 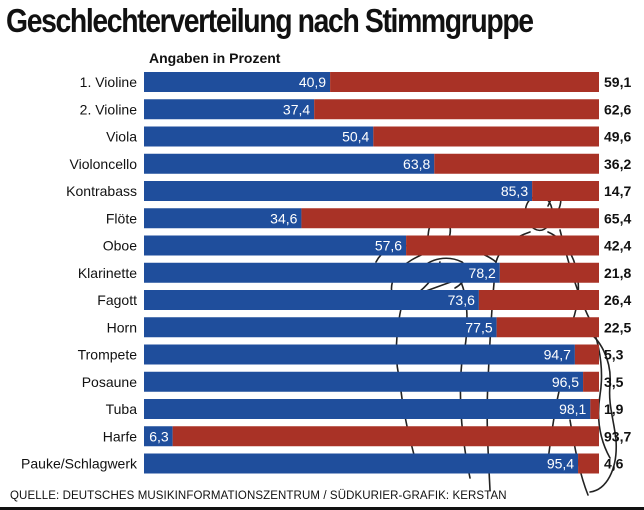 What do you see at coordinates (109, 109) in the screenshot?
I see `category-label: 2. Violine` at bounding box center [109, 109].